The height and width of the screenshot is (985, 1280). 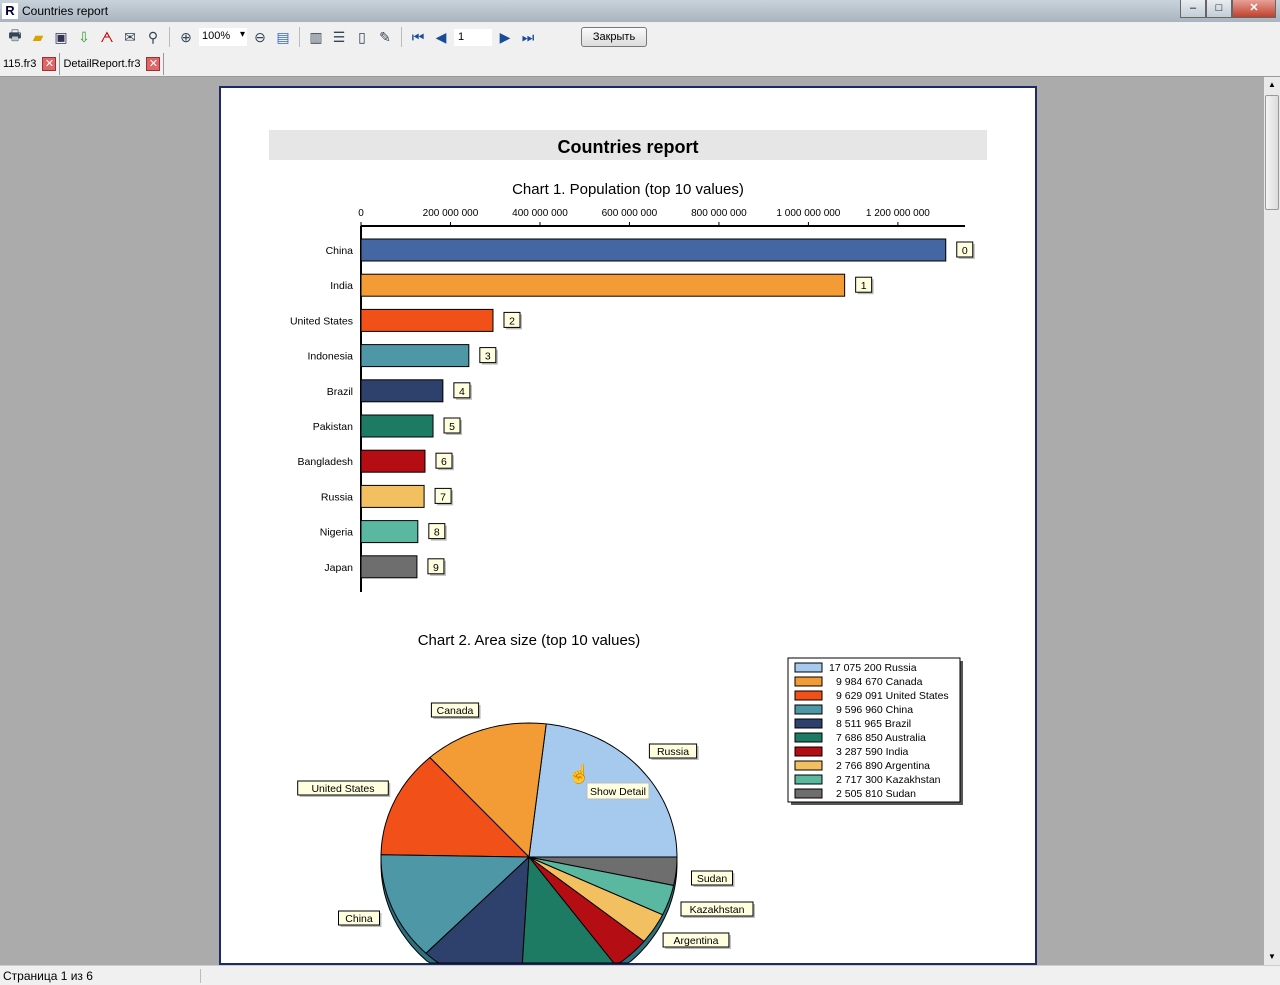 I want to click on pie-slice-canada, so click(x=488, y=790).